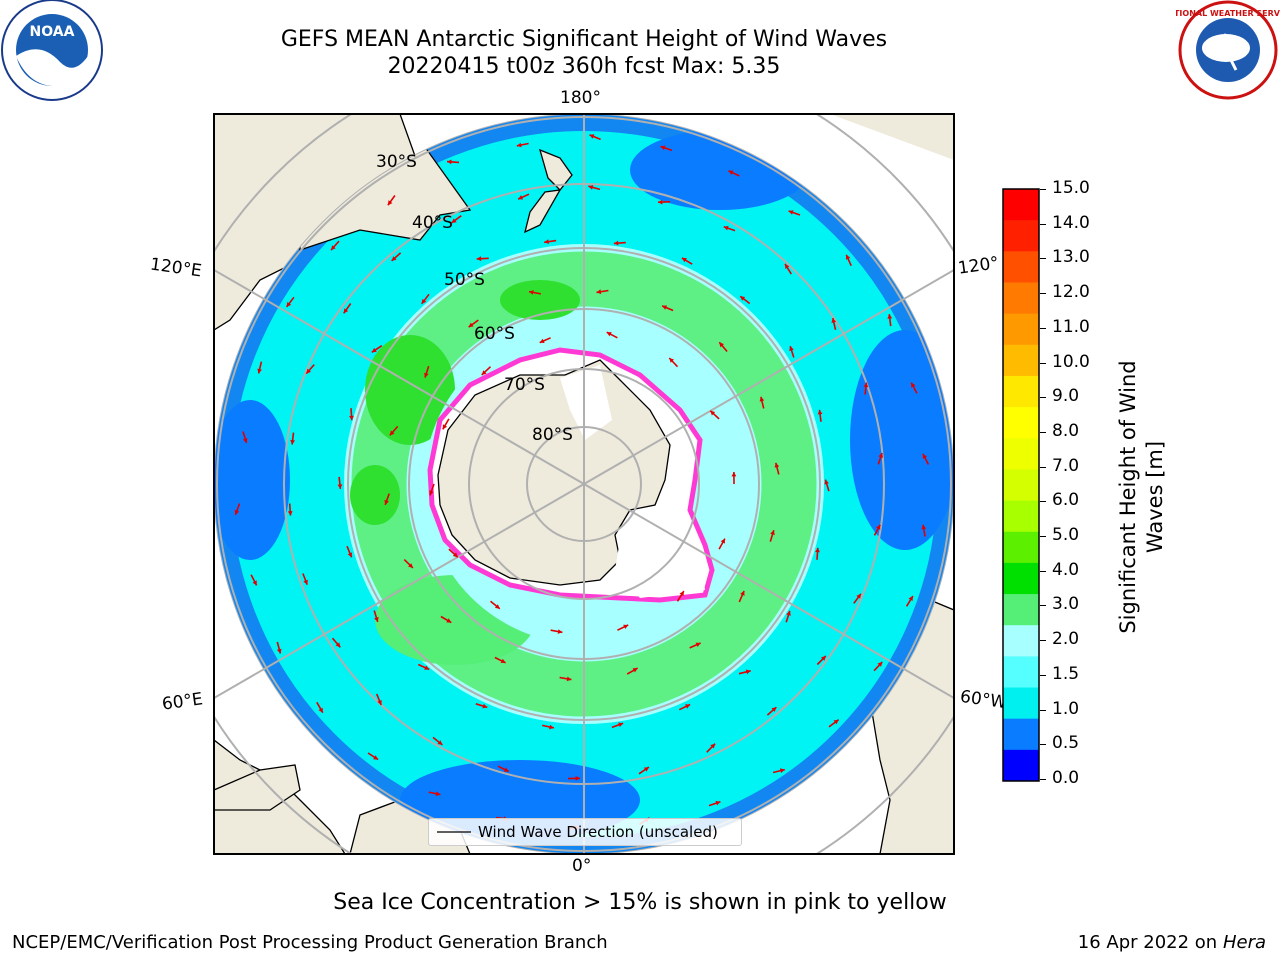 The height and width of the screenshot is (960, 1280). What do you see at coordinates (1066, 535) in the screenshot?
I see `colorbar-tick-label: 5.0` at bounding box center [1066, 535].